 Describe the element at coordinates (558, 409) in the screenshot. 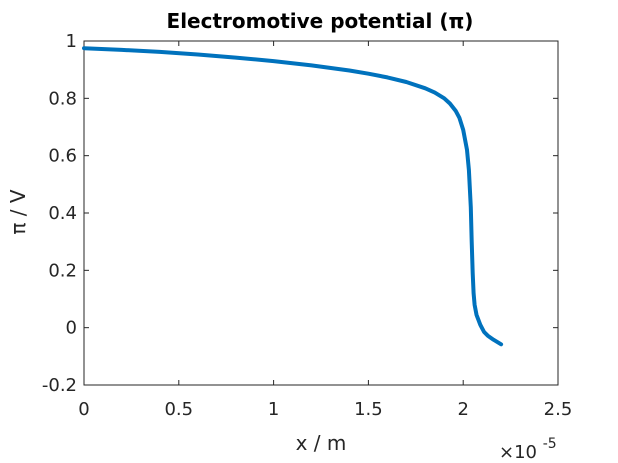

I see `x-tick-label: 2.5` at that location.